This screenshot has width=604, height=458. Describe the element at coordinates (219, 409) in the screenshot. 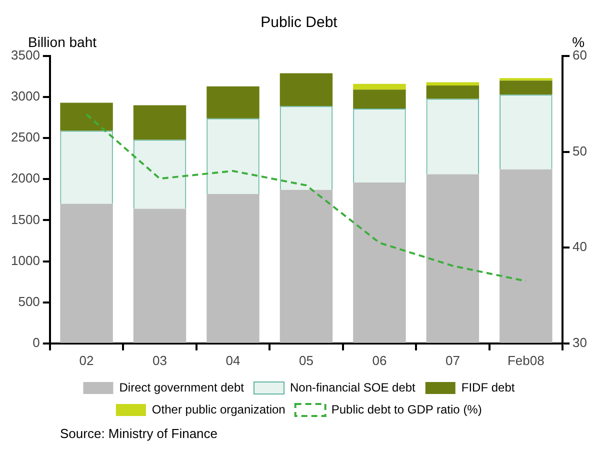

I see `legend-label: Other public organization` at that location.